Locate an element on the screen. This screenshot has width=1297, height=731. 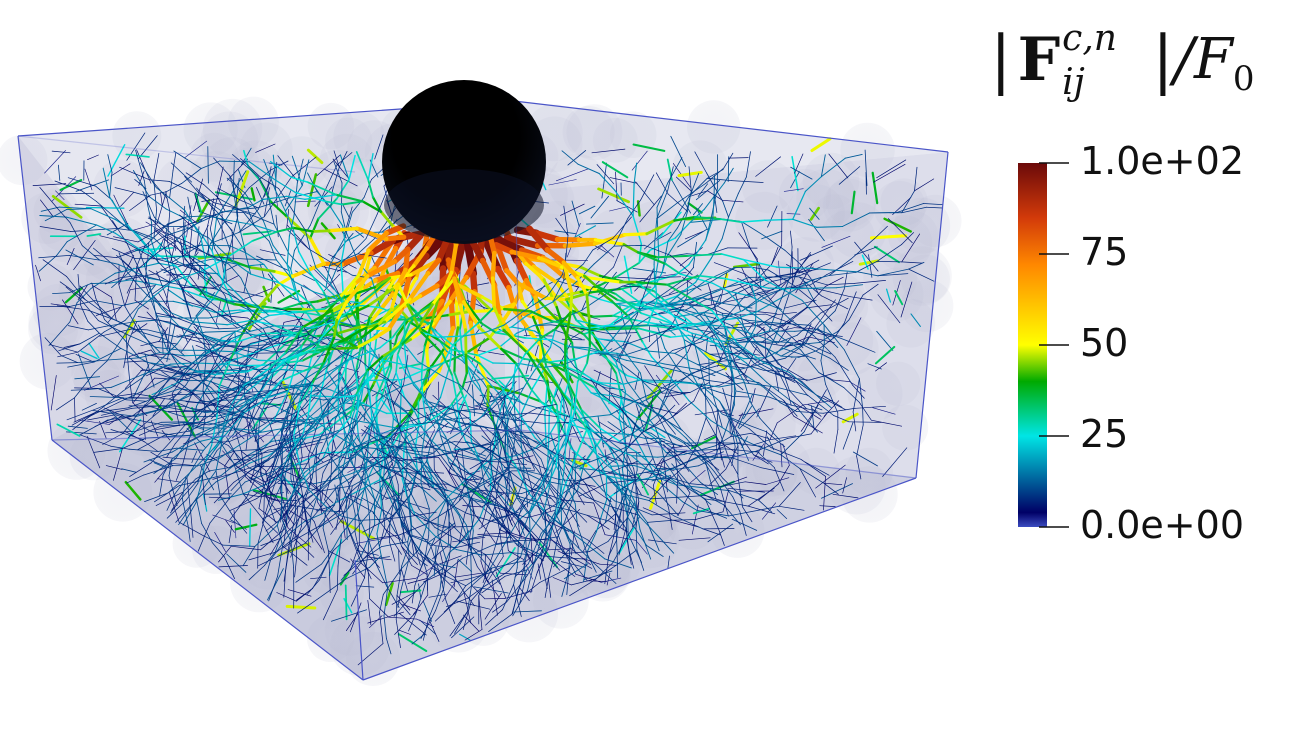
particle is located at coordinates (24, 160).